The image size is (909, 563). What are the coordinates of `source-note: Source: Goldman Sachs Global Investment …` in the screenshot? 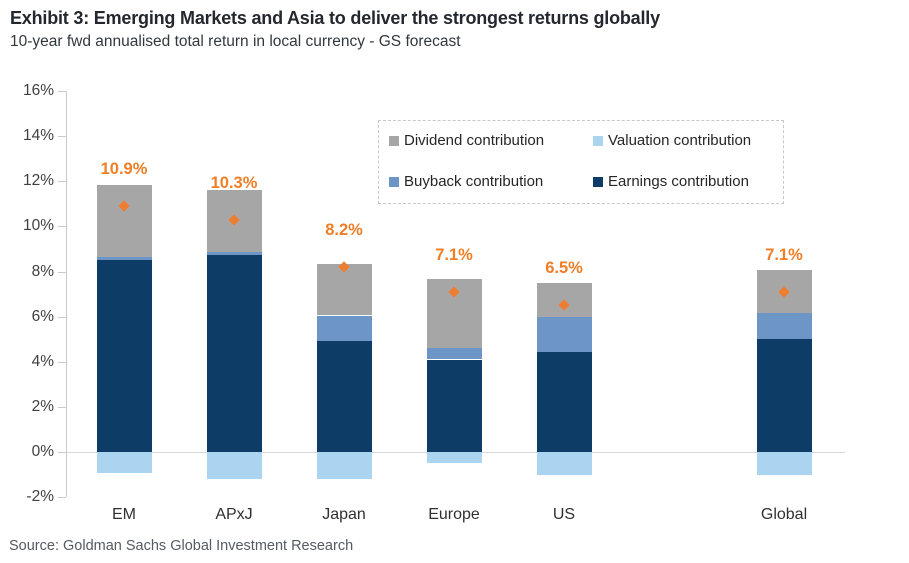 It's located at (181, 546).